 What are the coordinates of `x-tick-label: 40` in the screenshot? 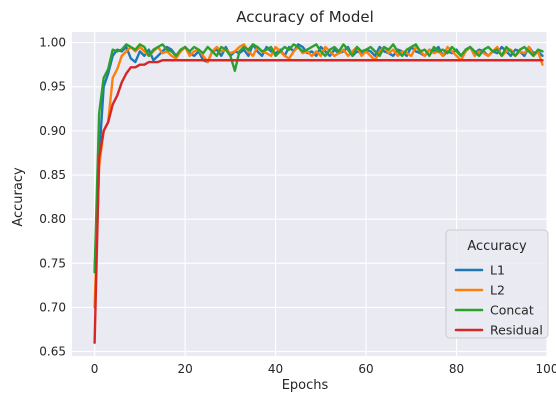 It's located at (275, 369).